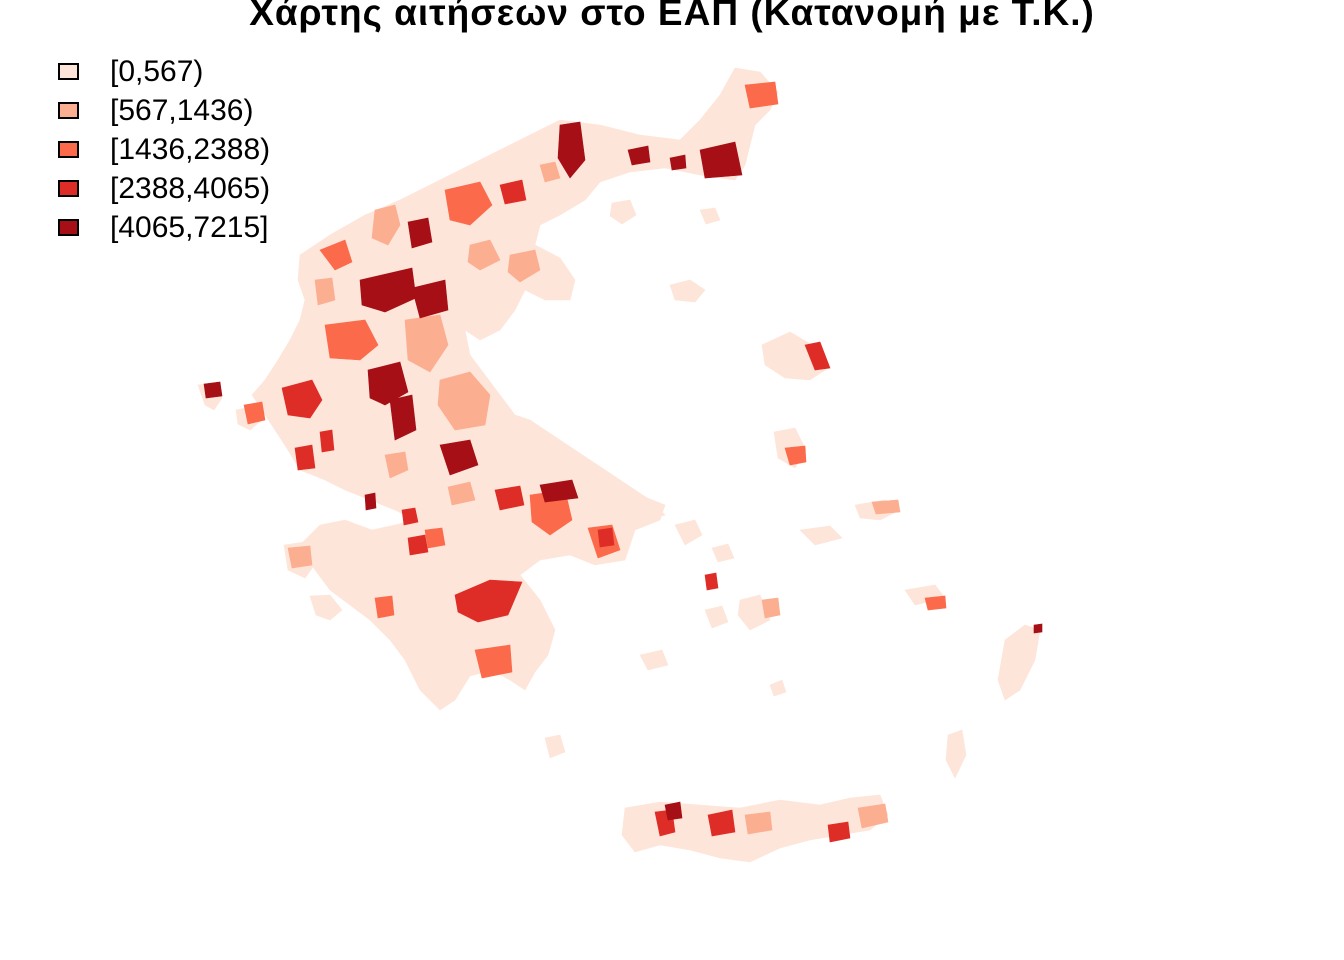 This screenshot has width=1344, height=960. What do you see at coordinates (157, 71) in the screenshot?
I see `legend-label: [0,567)` at bounding box center [157, 71].